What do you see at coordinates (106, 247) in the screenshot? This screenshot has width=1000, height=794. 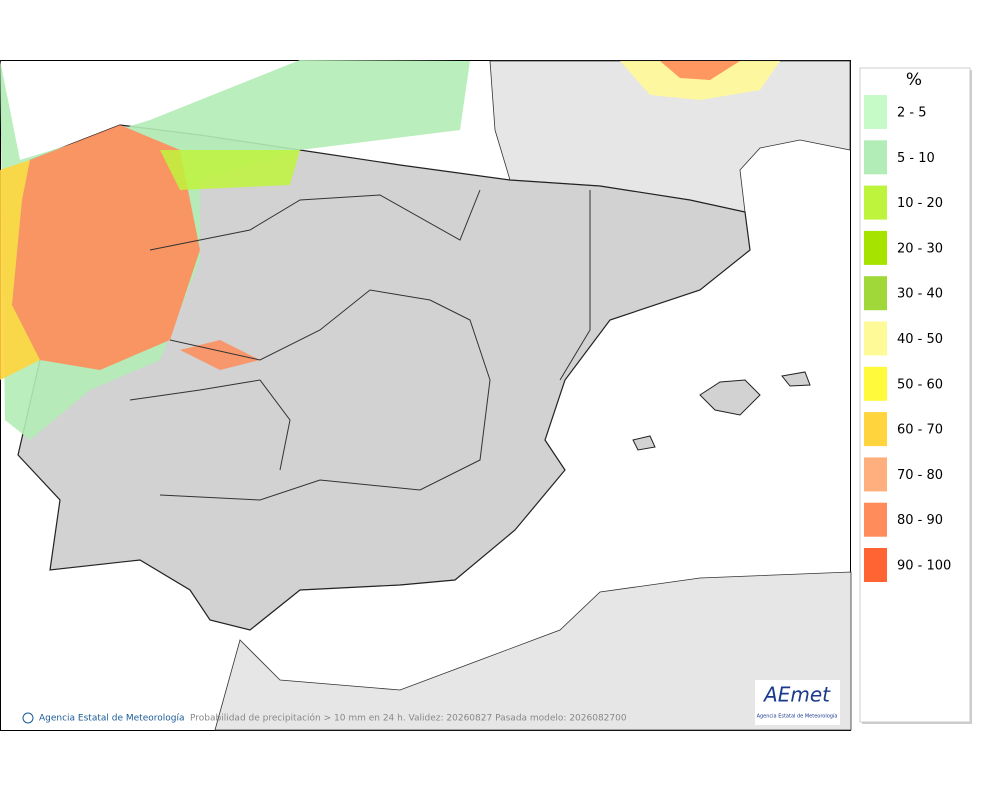 I see `precip-zone-high` at bounding box center [106, 247].